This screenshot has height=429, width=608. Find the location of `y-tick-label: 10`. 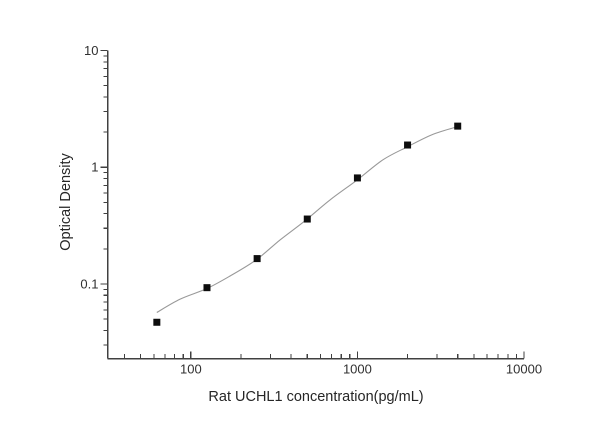

y-tick-label: 10 is located at coordinates (91, 50).